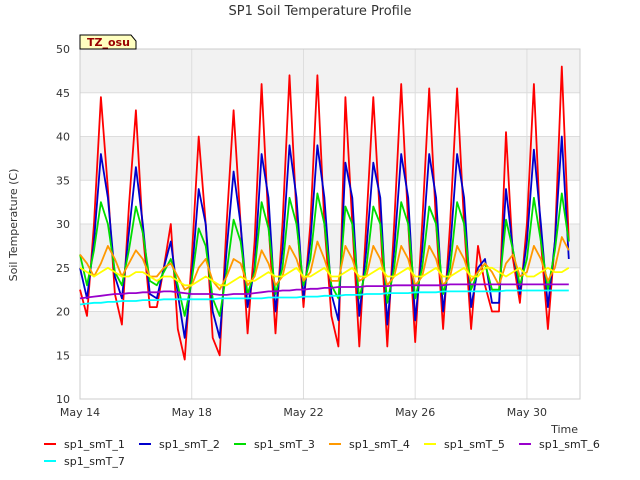 This screenshot has height=480, width=640. What do you see at coordinates (94, 461) in the screenshot?
I see `legend-label: sp1_smT_7` at bounding box center [94, 461].